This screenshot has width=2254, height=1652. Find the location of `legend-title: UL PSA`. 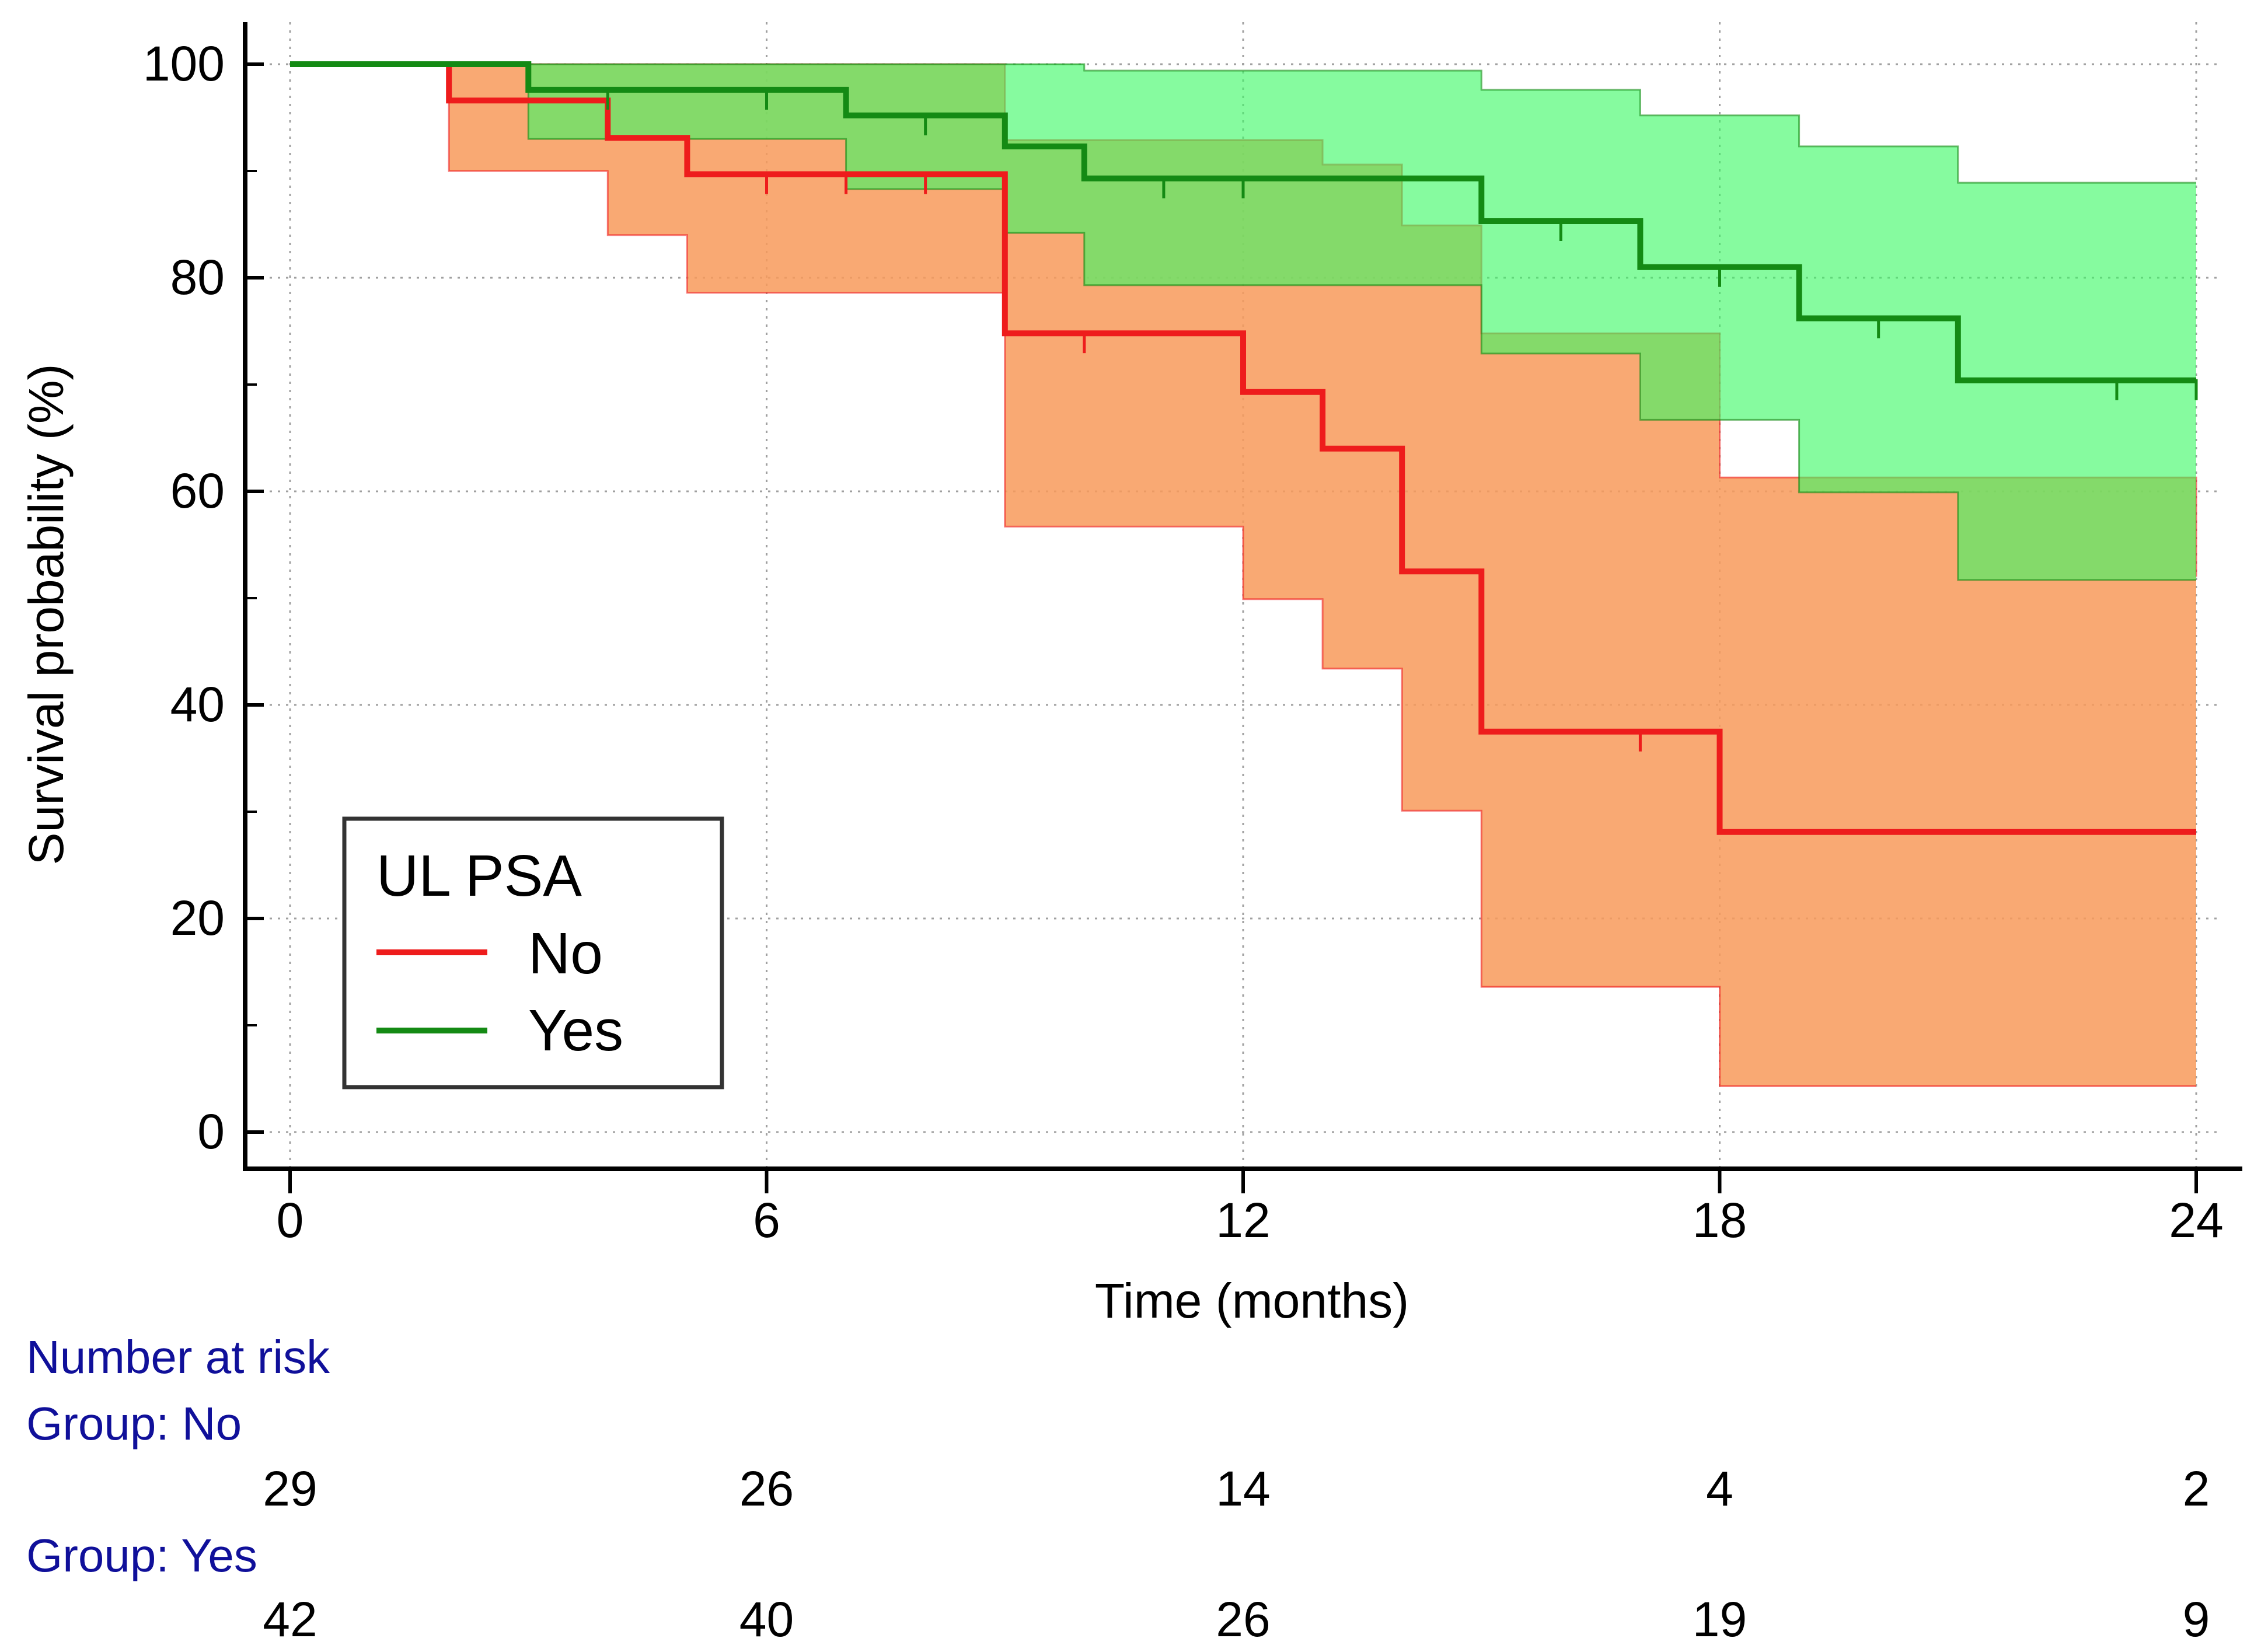

legend-title: UL PSA is located at coordinates (479, 876).